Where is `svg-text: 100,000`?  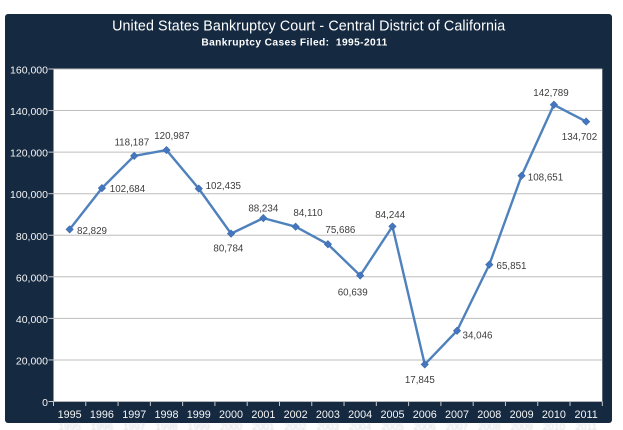
svg-text: 100,000 is located at coordinates (29, 195).